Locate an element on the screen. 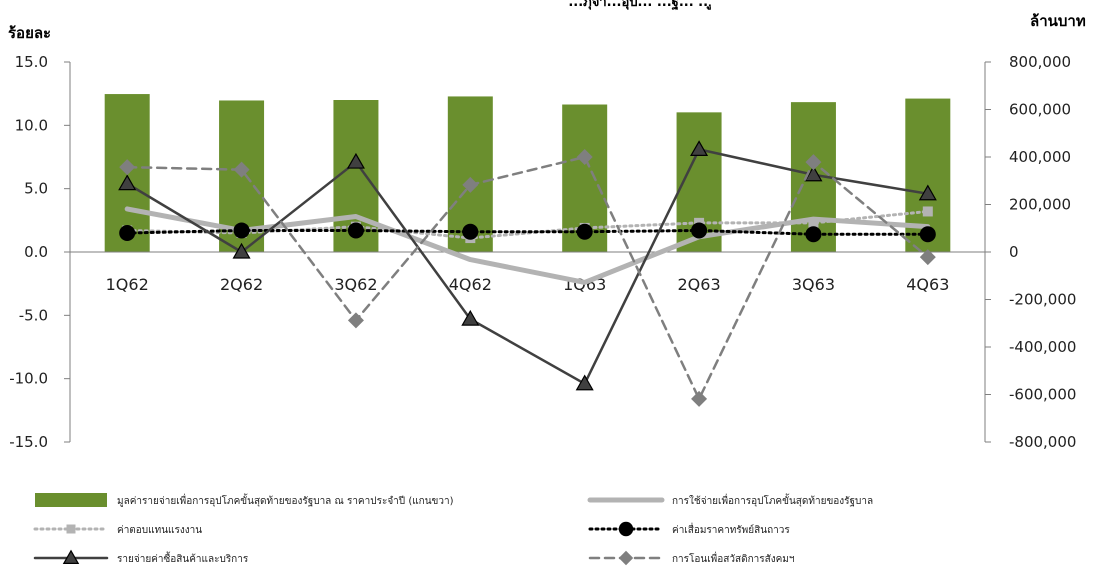  category-label: 3Q62 is located at coordinates (355, 284).